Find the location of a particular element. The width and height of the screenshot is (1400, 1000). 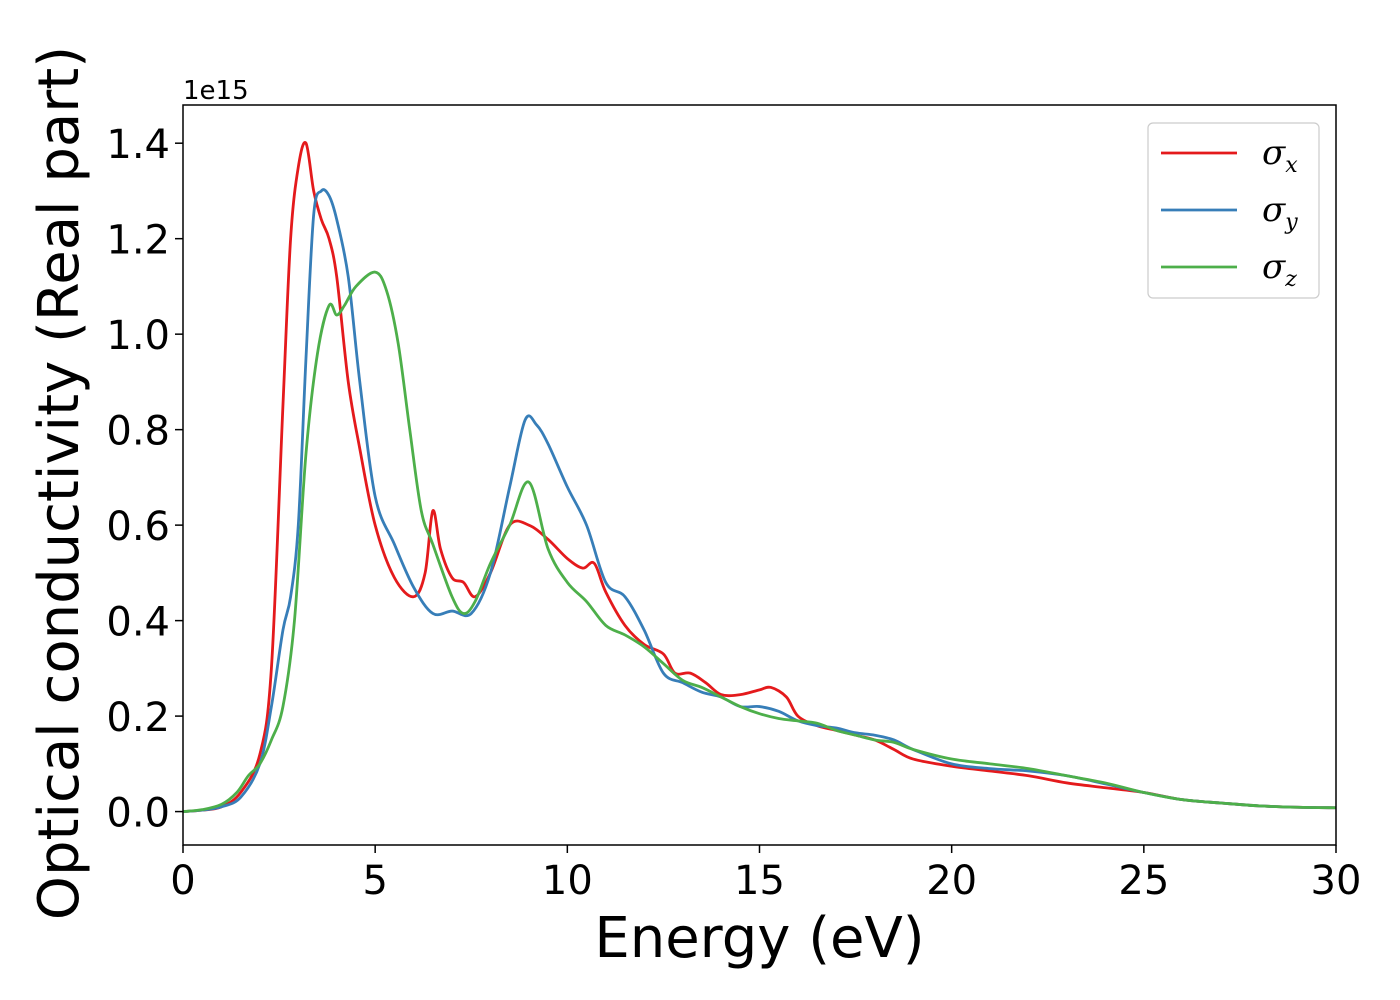

x-axis-label: Energy (eV) is located at coordinates (759, 938).